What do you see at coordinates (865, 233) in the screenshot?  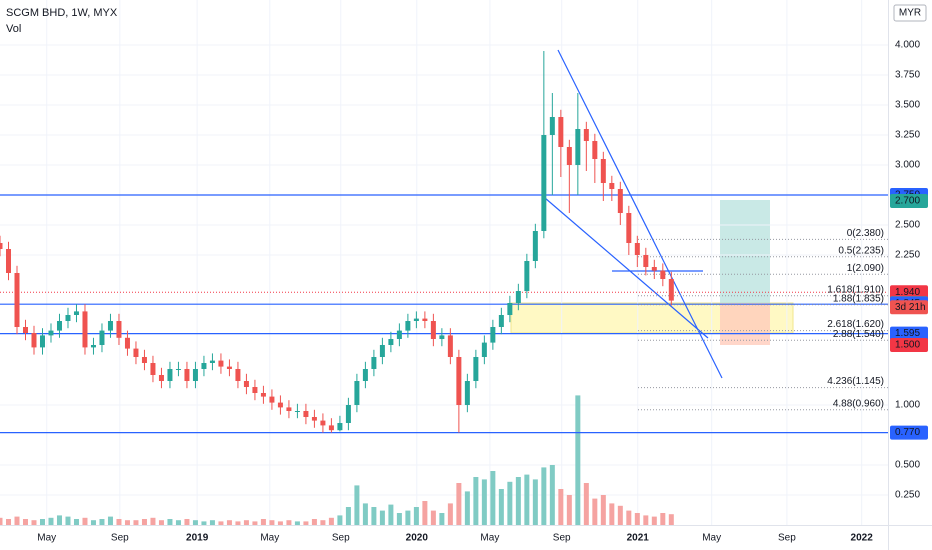 I see `fib-label: 0(2.380)` at bounding box center [865, 233].